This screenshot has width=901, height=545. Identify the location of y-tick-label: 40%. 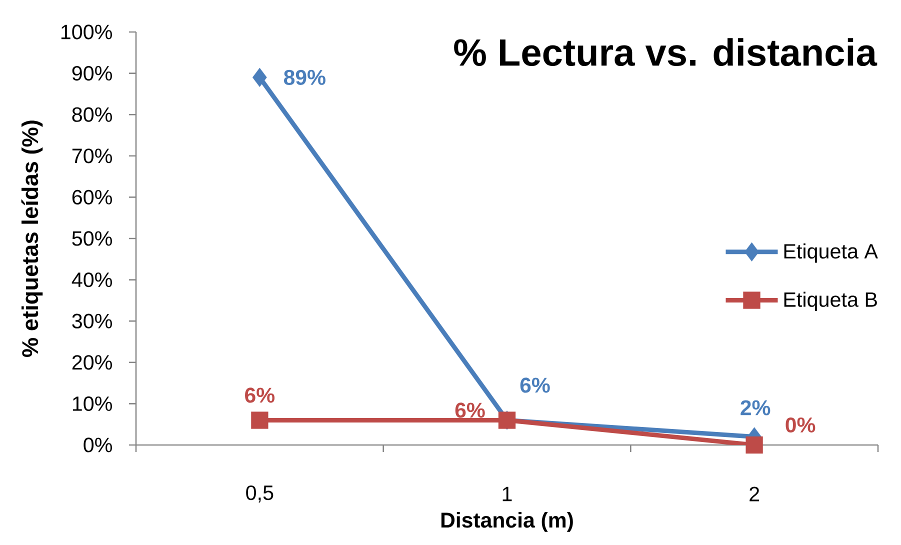
(92, 280).